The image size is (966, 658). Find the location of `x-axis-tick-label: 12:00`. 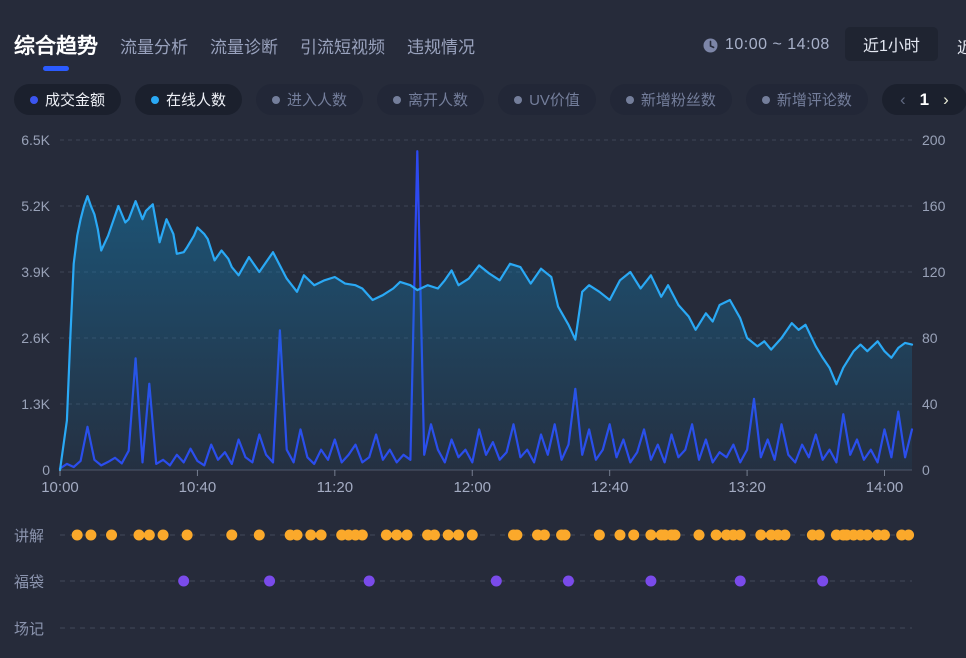

x-axis-tick-label: 12:00 is located at coordinates (472, 487).